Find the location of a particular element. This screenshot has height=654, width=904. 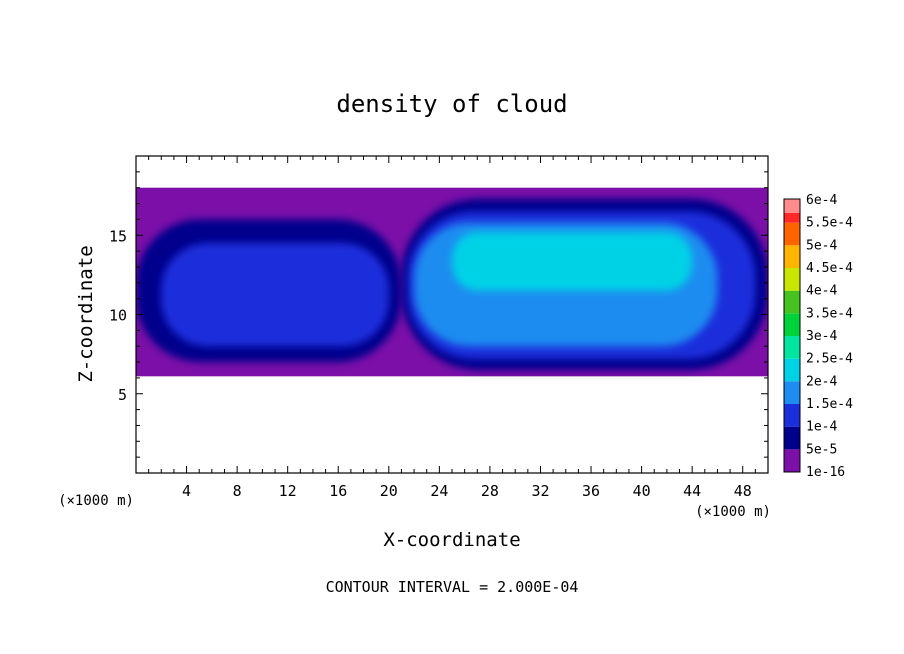

x-tick-label: 12 is located at coordinates (288, 491).